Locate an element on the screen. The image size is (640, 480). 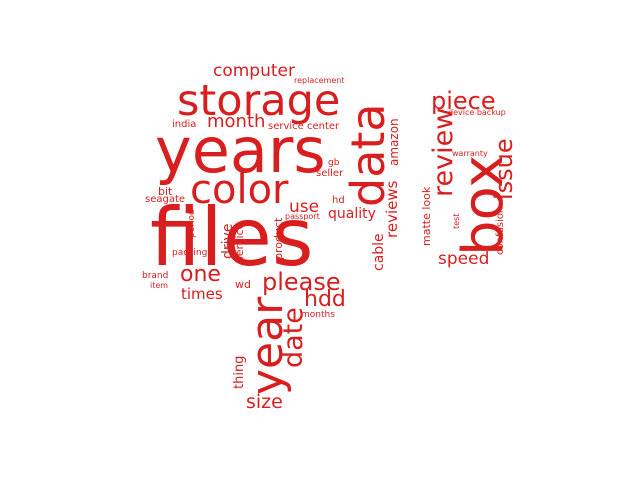
word-packing: packing is located at coordinates (190, 253).